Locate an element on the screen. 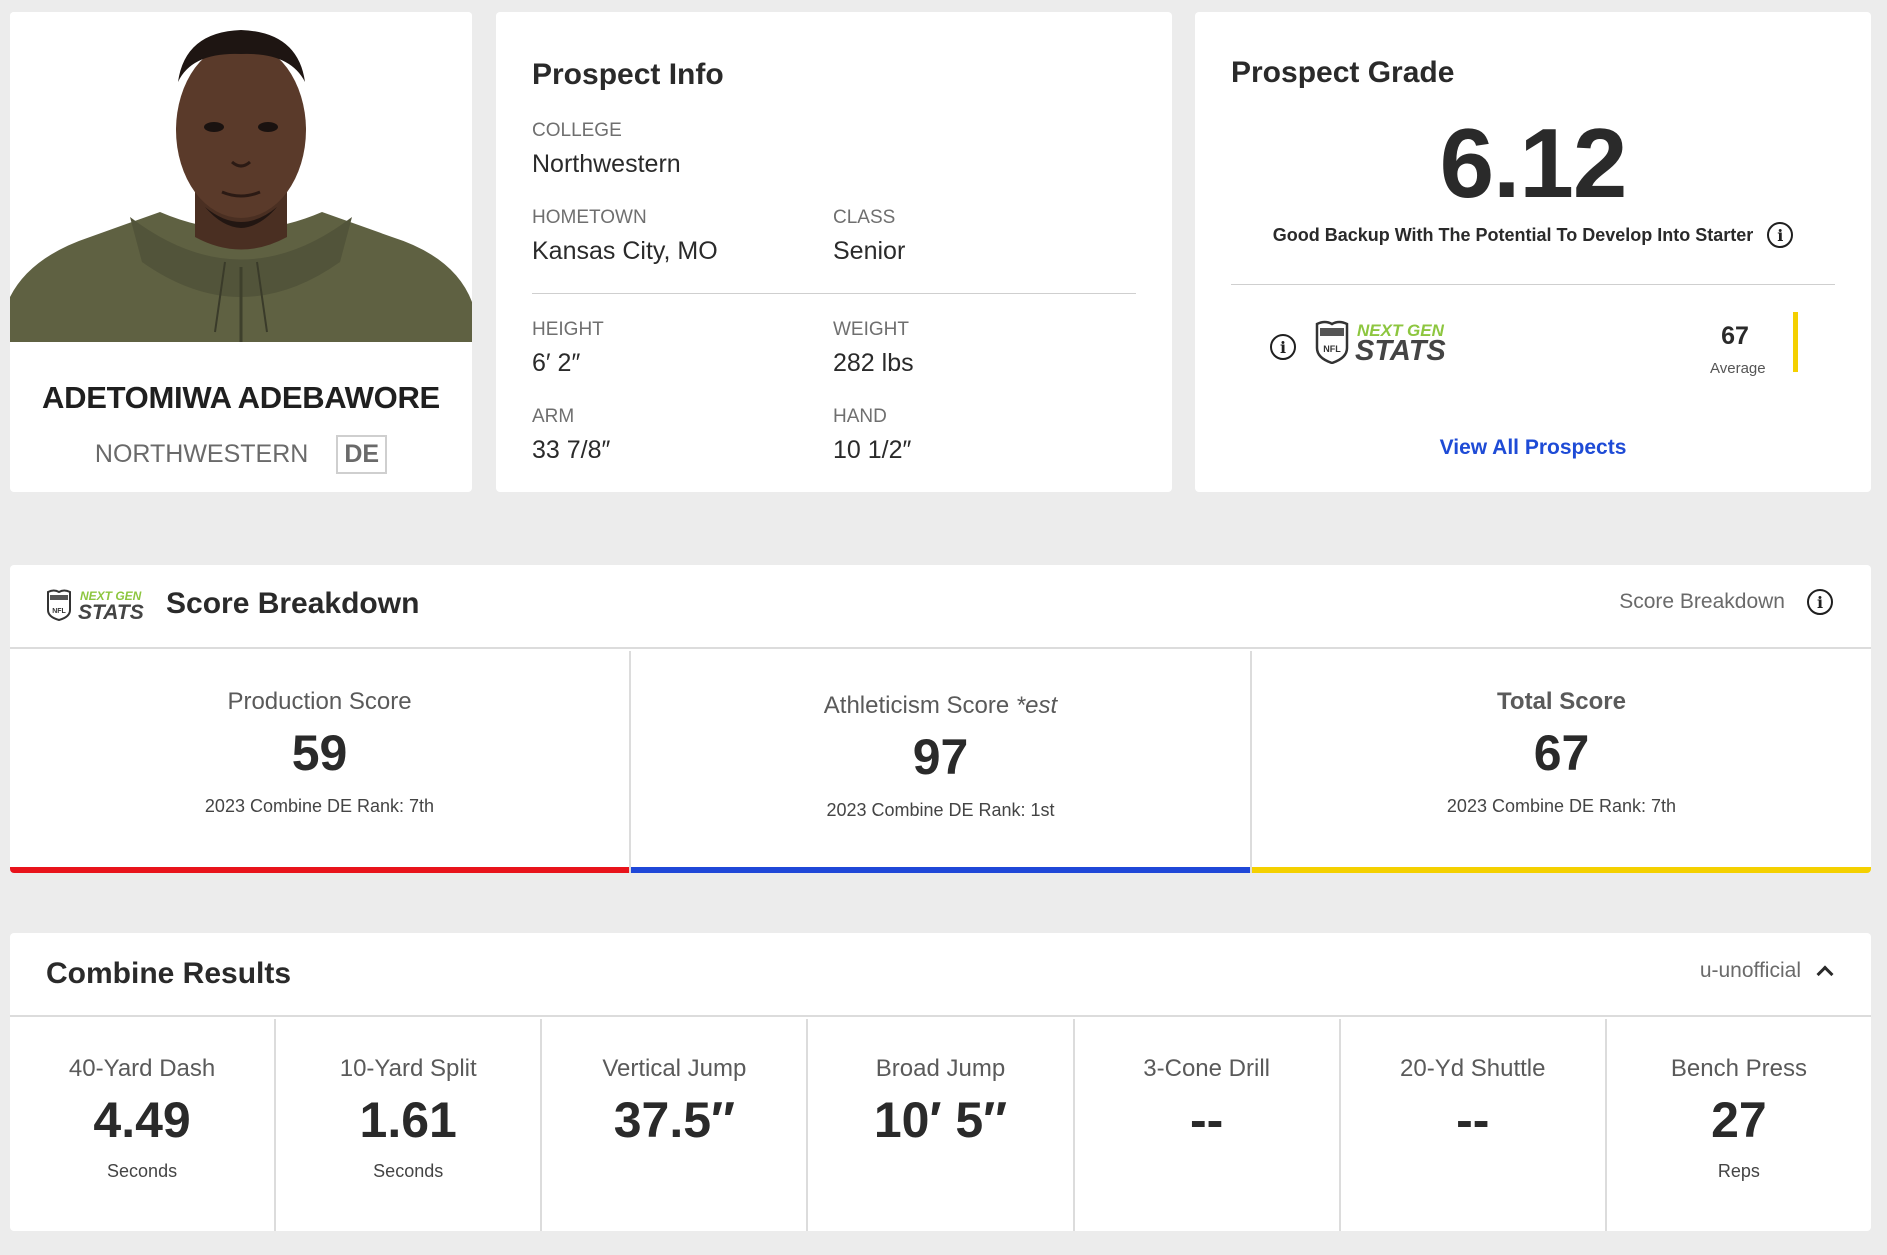  player-sub: NORTHWESTERN DE is located at coordinates (241, 454).